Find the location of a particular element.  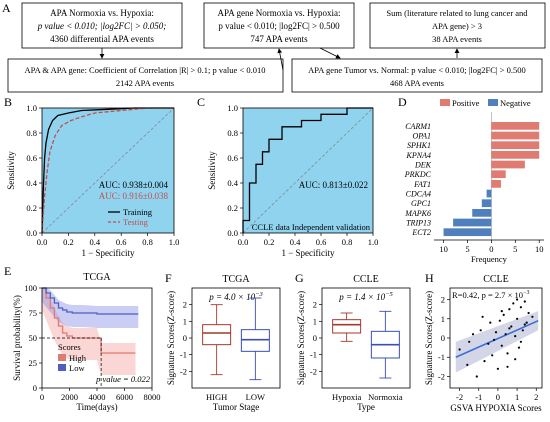

roc-b-auc-testing: AUC: 0.916±0.038 is located at coordinates (134, 196).